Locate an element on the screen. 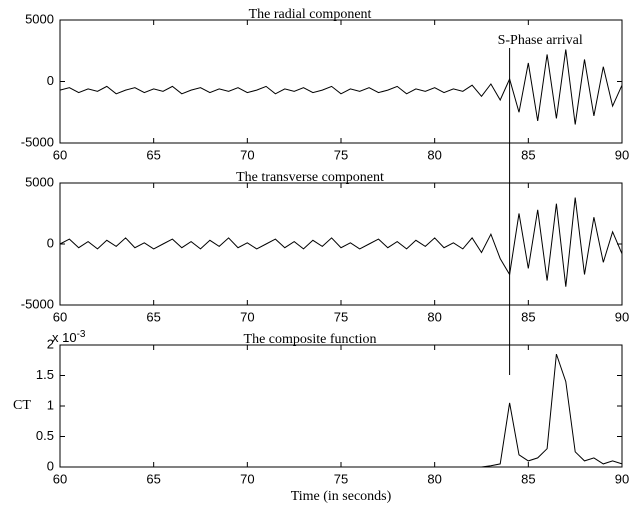  annotation-text: S-Phase arrival is located at coordinates (540, 40).